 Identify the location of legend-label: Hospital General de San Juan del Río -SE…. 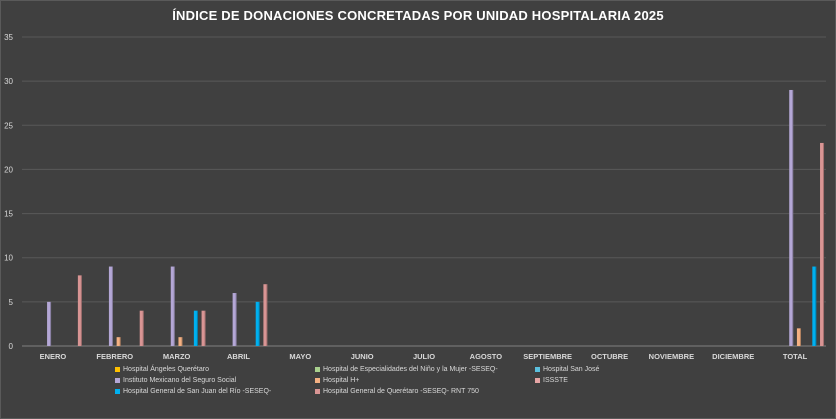
(197, 391).